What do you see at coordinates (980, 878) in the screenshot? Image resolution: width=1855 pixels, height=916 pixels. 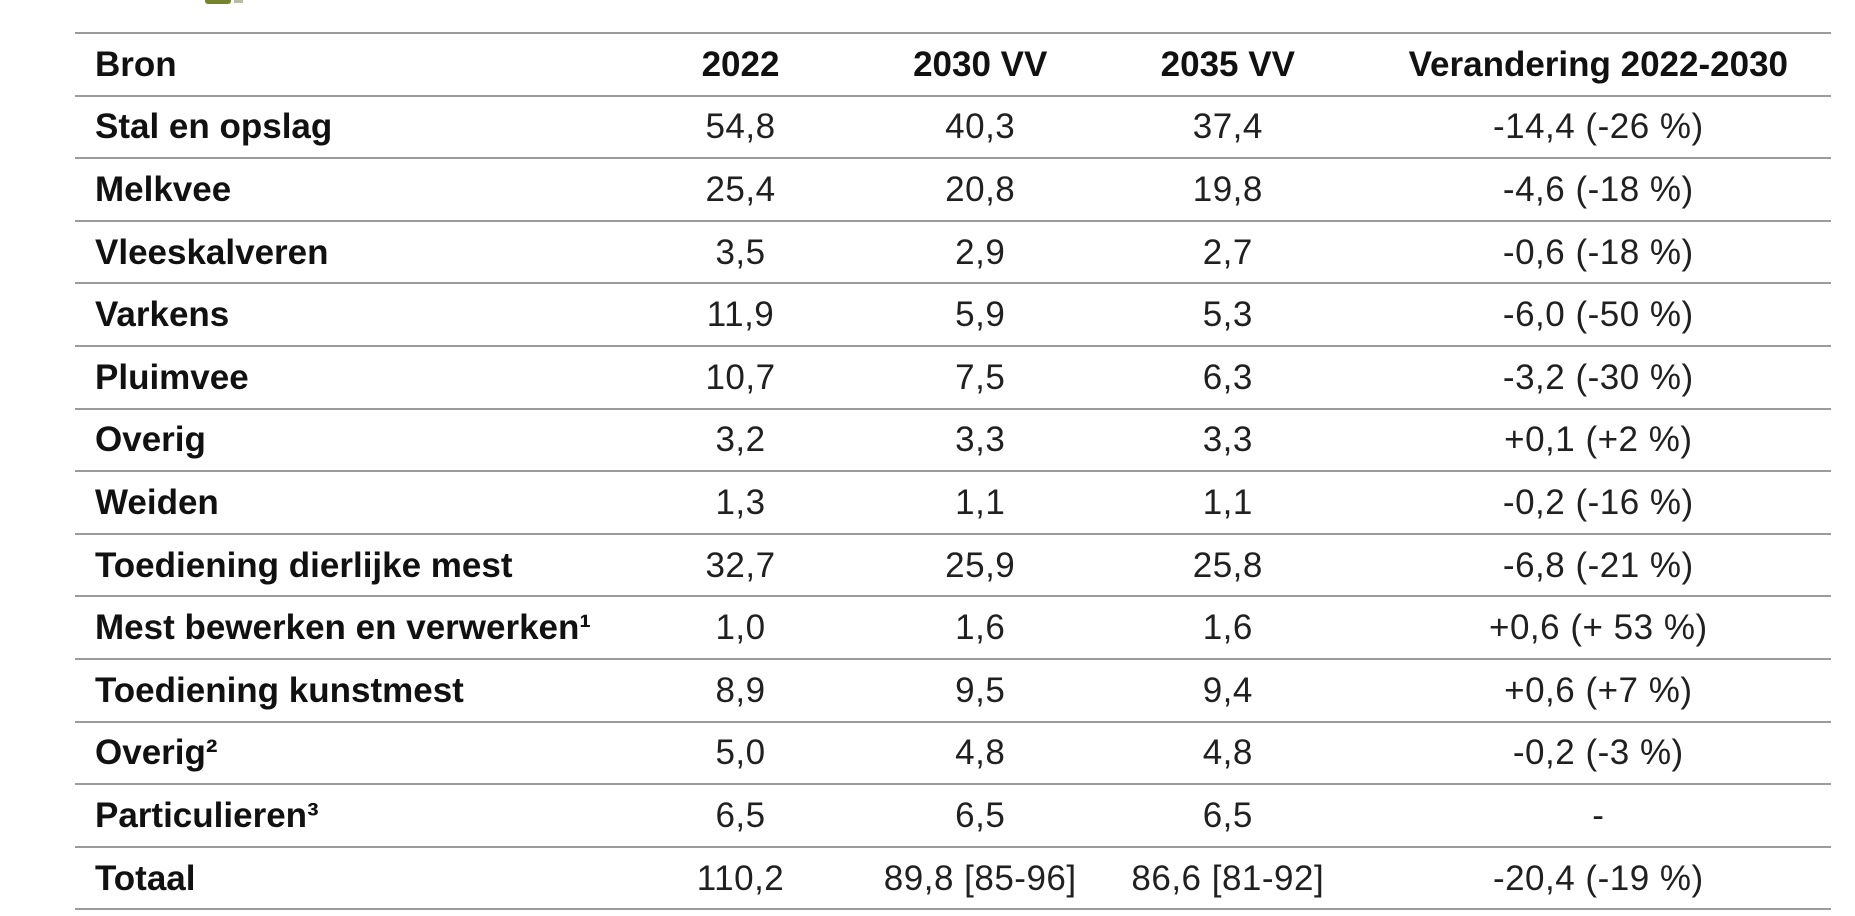 I see `cell-y2030vv: 89,8 [85-96]` at bounding box center [980, 878].